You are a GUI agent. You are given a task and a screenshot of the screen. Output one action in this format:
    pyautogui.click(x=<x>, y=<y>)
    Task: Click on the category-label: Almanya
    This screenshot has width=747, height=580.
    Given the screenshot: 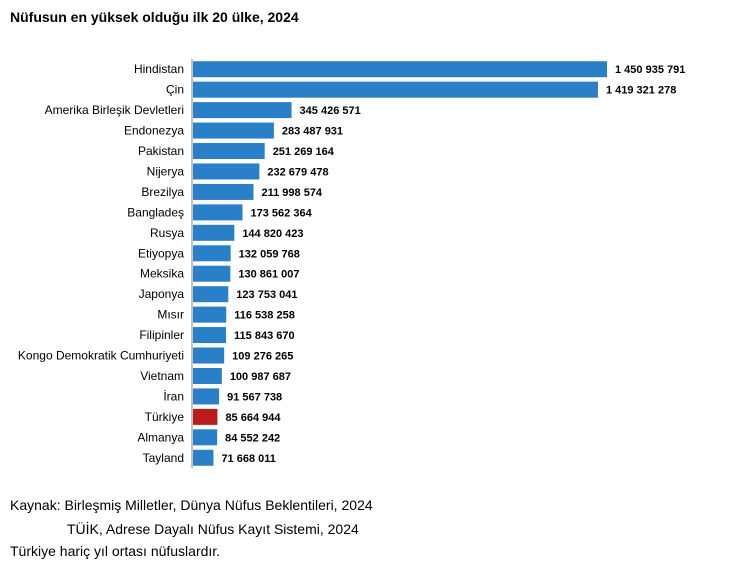 What is the action you would take?
    pyautogui.click(x=160, y=437)
    